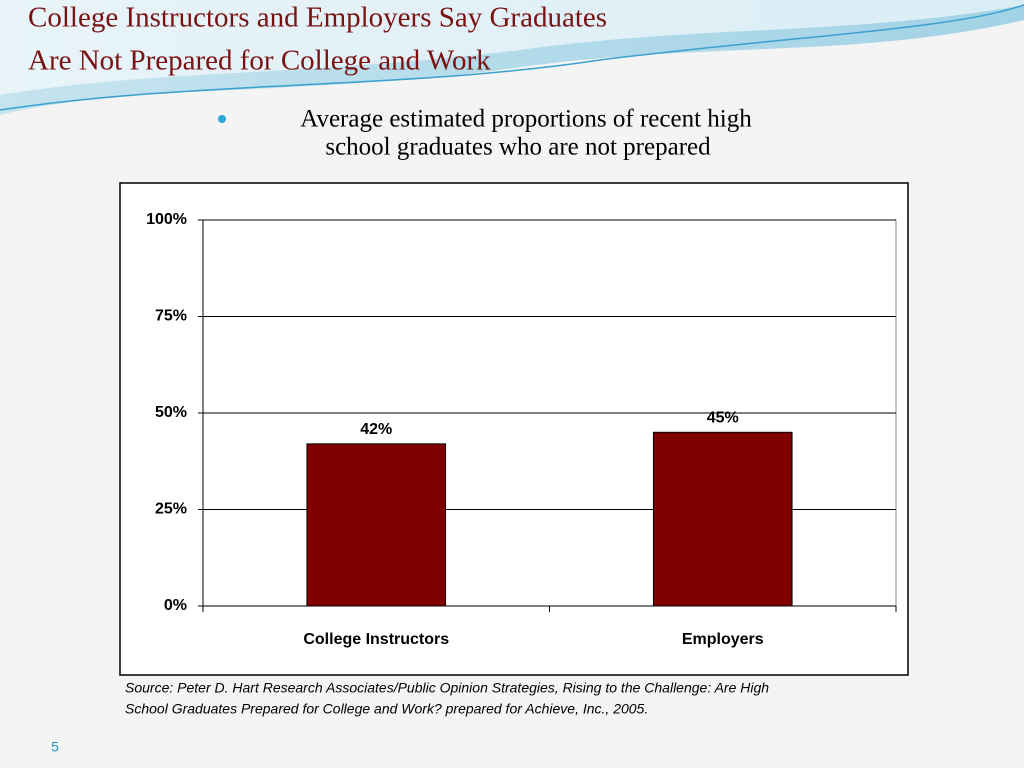  I want to click on x-tick-label: Employers, so click(723, 639).